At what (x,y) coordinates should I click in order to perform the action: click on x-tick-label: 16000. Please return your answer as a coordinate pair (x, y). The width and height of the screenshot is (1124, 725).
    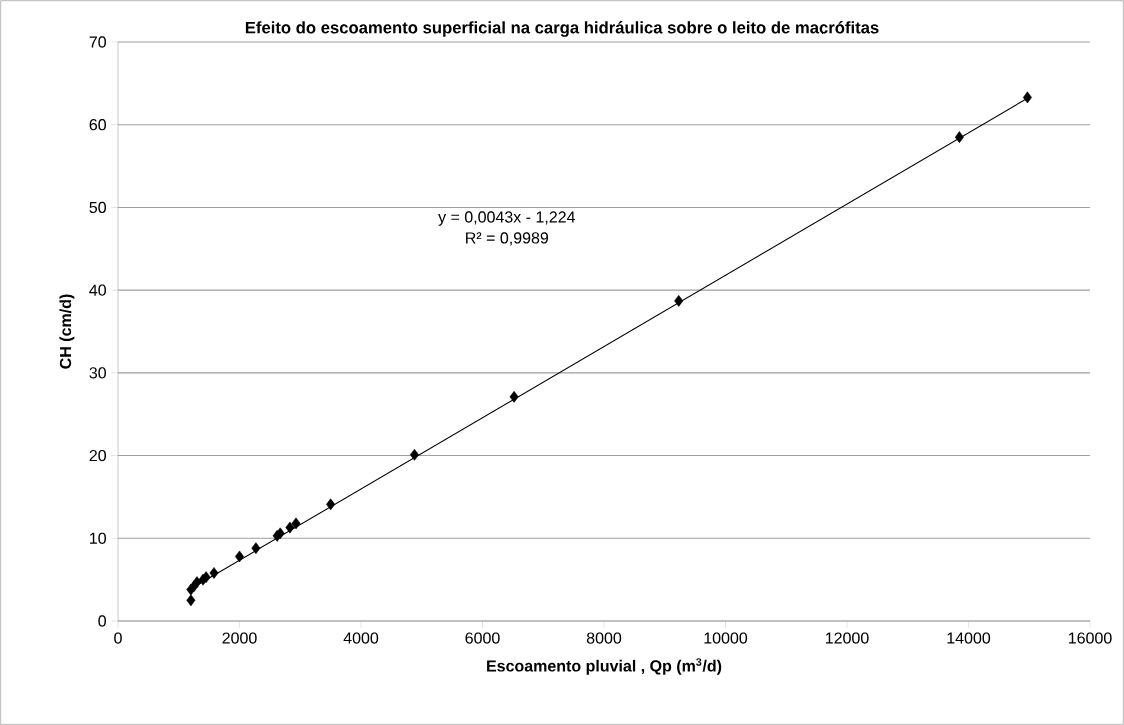
    Looking at the image, I should click on (1090, 638).